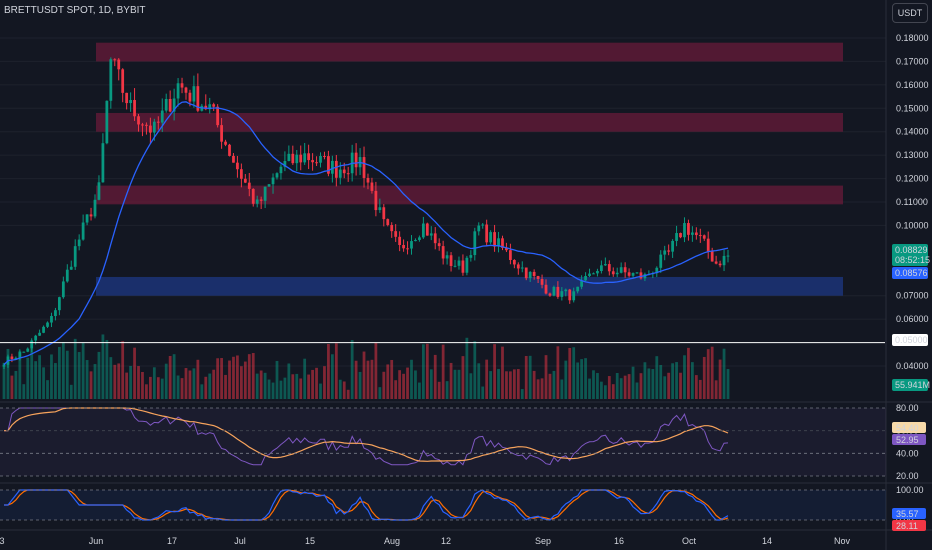 This screenshot has width=932, height=550. Describe the element at coordinates (425, 541) in the screenshot. I see `time-axis: 3 Jun 17 Jul 15 Aug 12 Sep 16 Oct 14 Nov` at that location.